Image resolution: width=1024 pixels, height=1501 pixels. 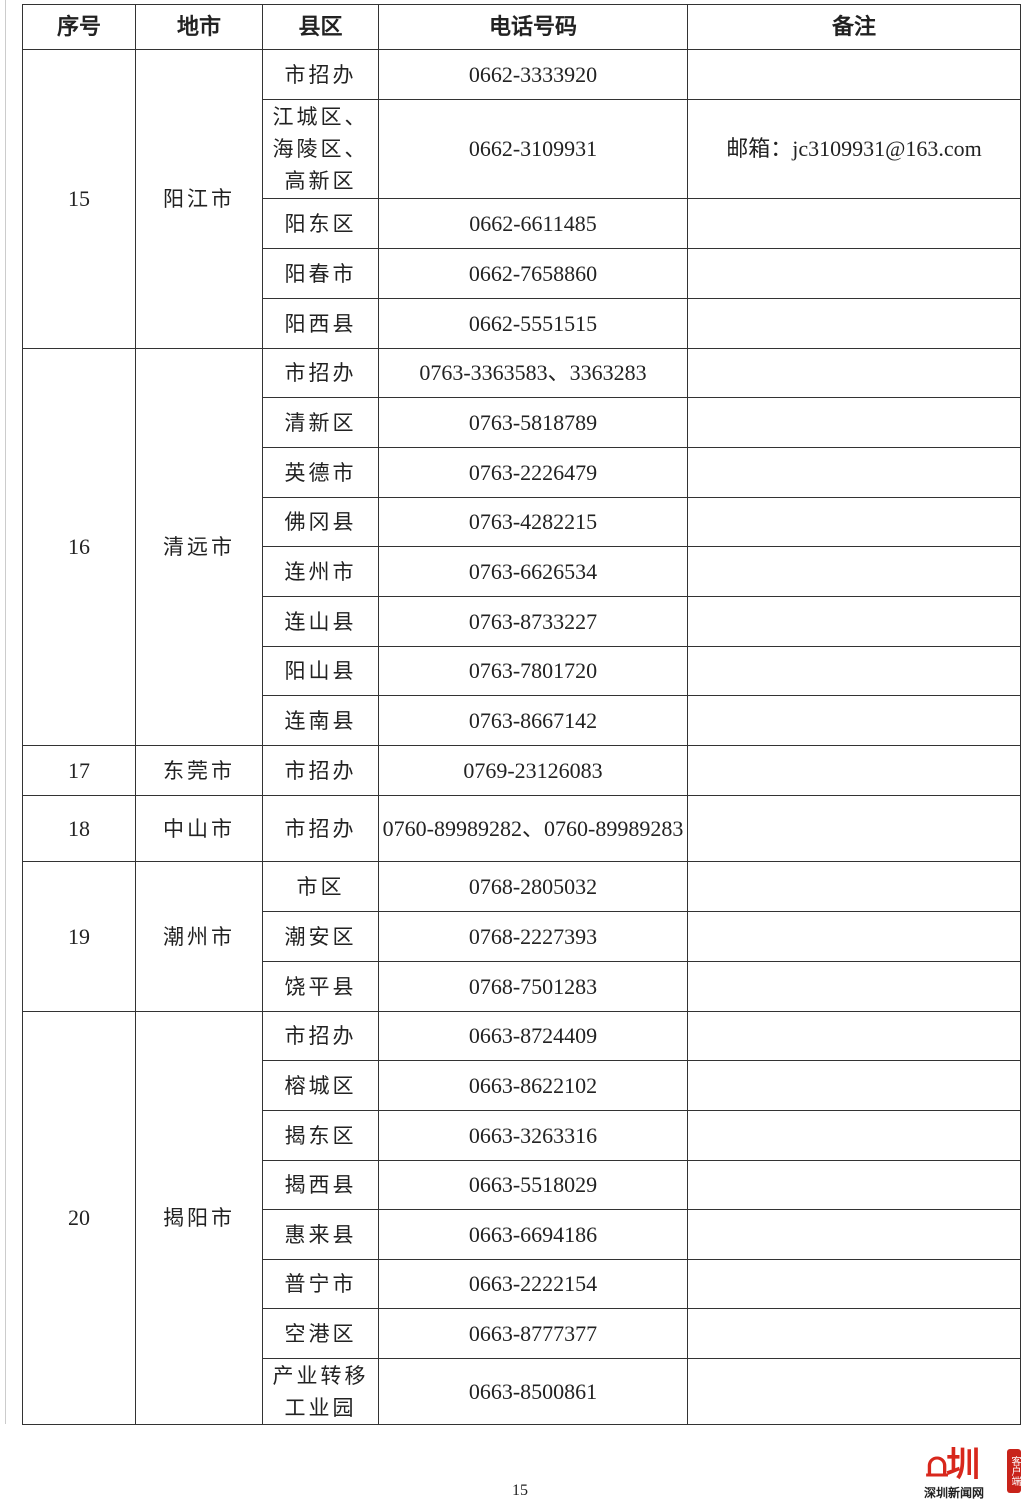 I want to click on table-row: 连南县 0763-8667142, so click(x=522, y=720).